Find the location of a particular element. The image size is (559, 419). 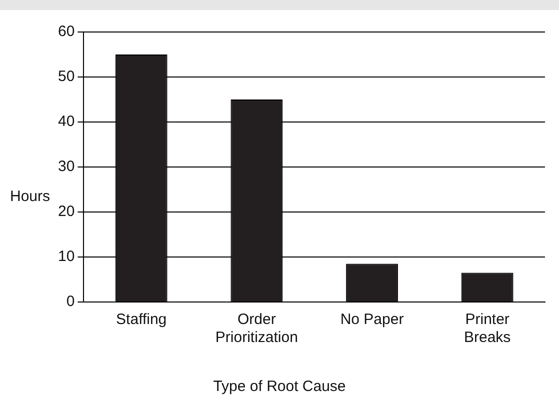

y-tick-label: 40 is located at coordinates (66, 121).